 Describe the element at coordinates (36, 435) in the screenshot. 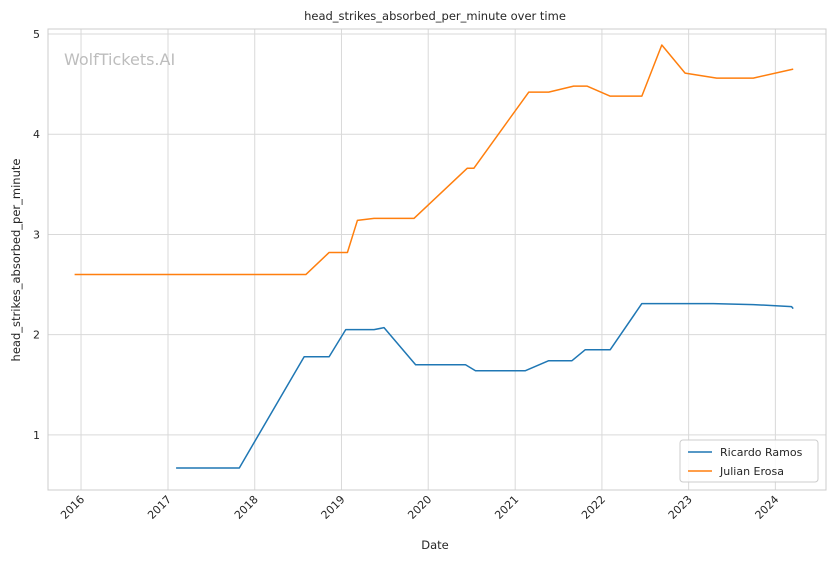

I see `y-tick-label: 1` at that location.